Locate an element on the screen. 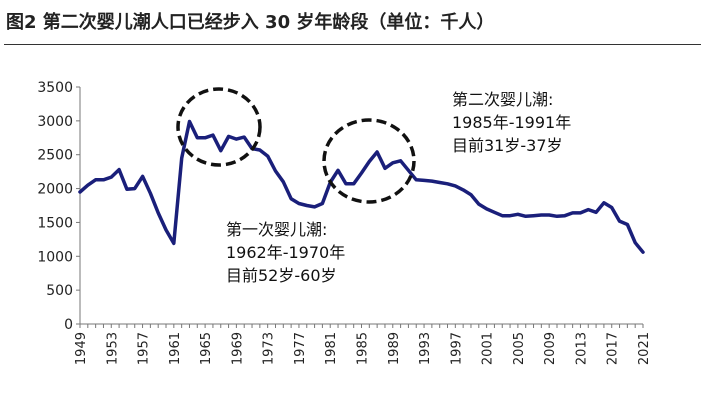  y-tick-label: 1000 is located at coordinates (55, 257).